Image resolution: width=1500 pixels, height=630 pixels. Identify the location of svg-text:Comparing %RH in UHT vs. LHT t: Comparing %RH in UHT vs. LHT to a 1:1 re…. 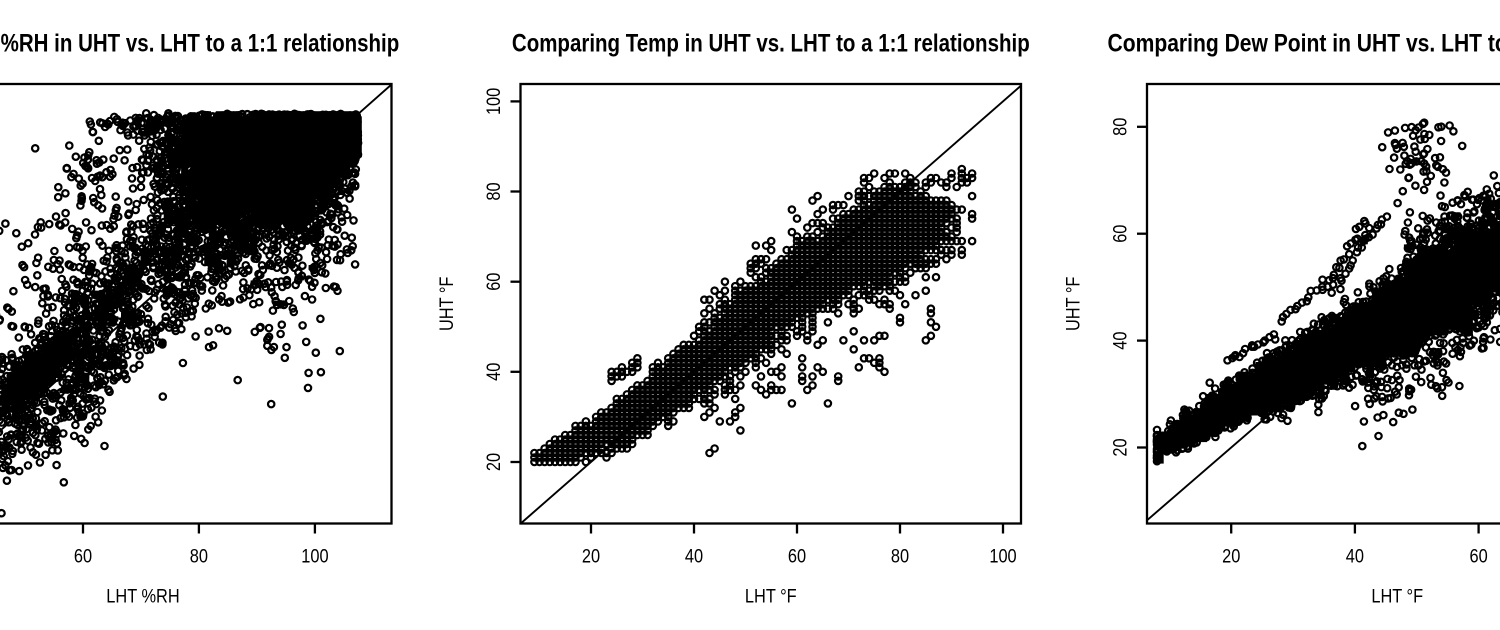
(199, 43).